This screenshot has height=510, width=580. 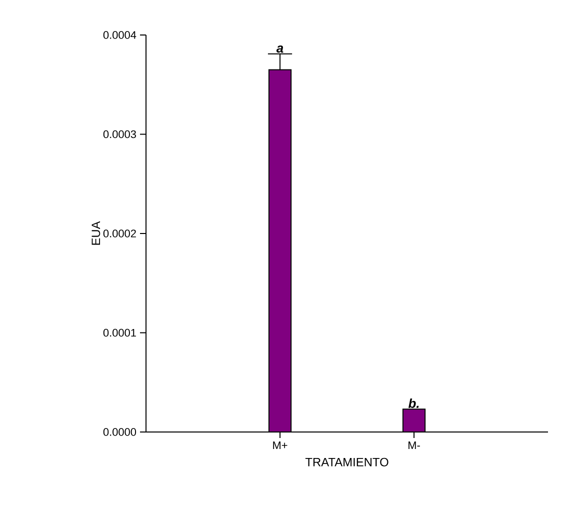 I want to click on x-axis-title: TRATAMIENTO, so click(x=346, y=462).